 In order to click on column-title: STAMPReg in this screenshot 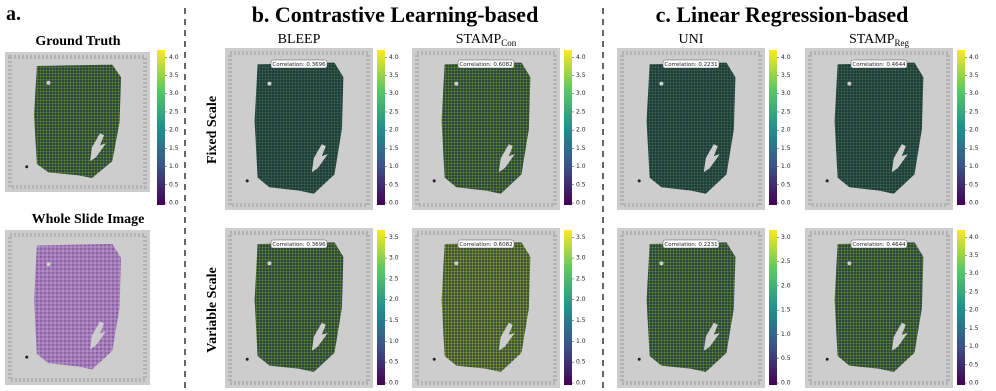, I will do `click(879, 40)`.